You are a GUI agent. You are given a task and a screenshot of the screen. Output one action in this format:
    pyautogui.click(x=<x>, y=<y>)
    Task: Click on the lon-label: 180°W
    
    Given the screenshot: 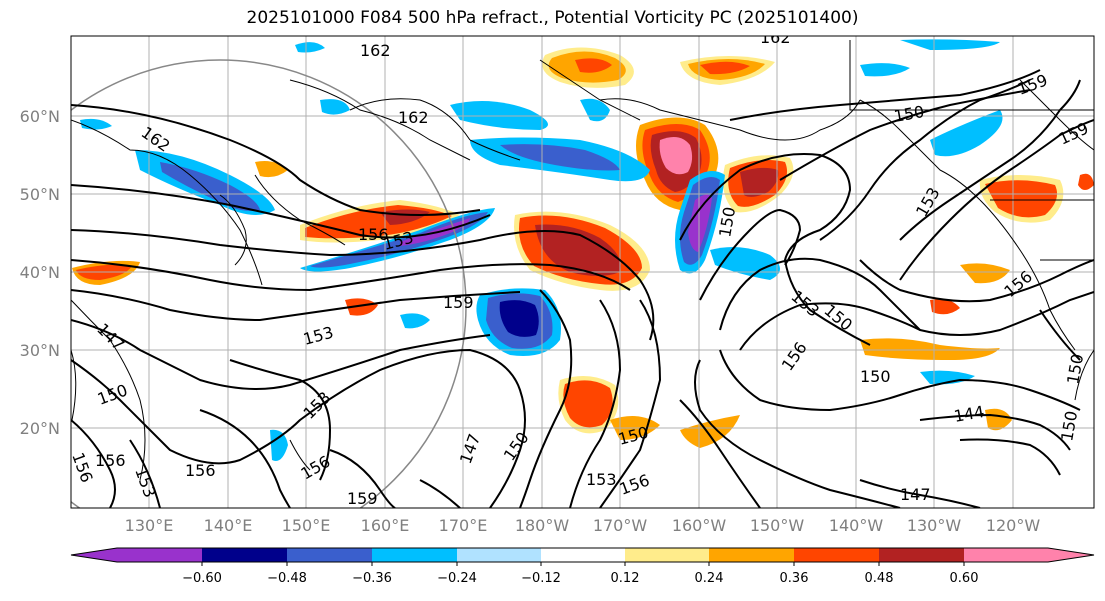 What is the action you would take?
    pyautogui.click(x=542, y=525)
    